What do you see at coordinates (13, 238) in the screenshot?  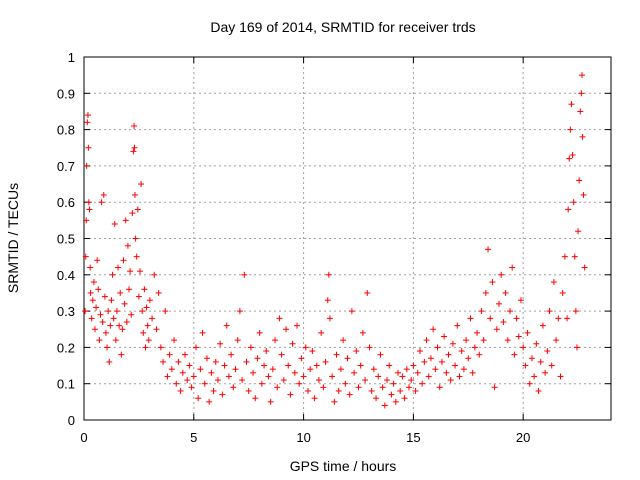 I see `y-axis-label: SRMTID / TECUs` at bounding box center [13, 238].